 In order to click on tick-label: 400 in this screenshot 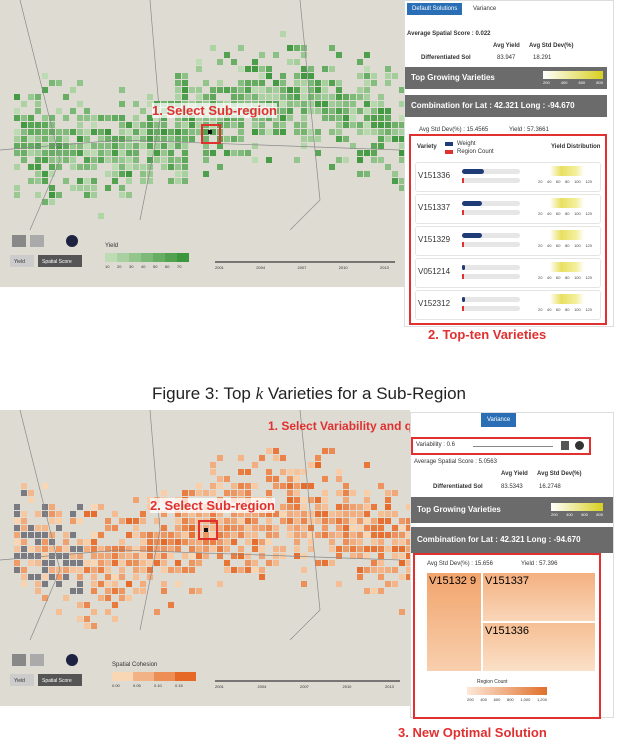, I will do `click(569, 514)`.